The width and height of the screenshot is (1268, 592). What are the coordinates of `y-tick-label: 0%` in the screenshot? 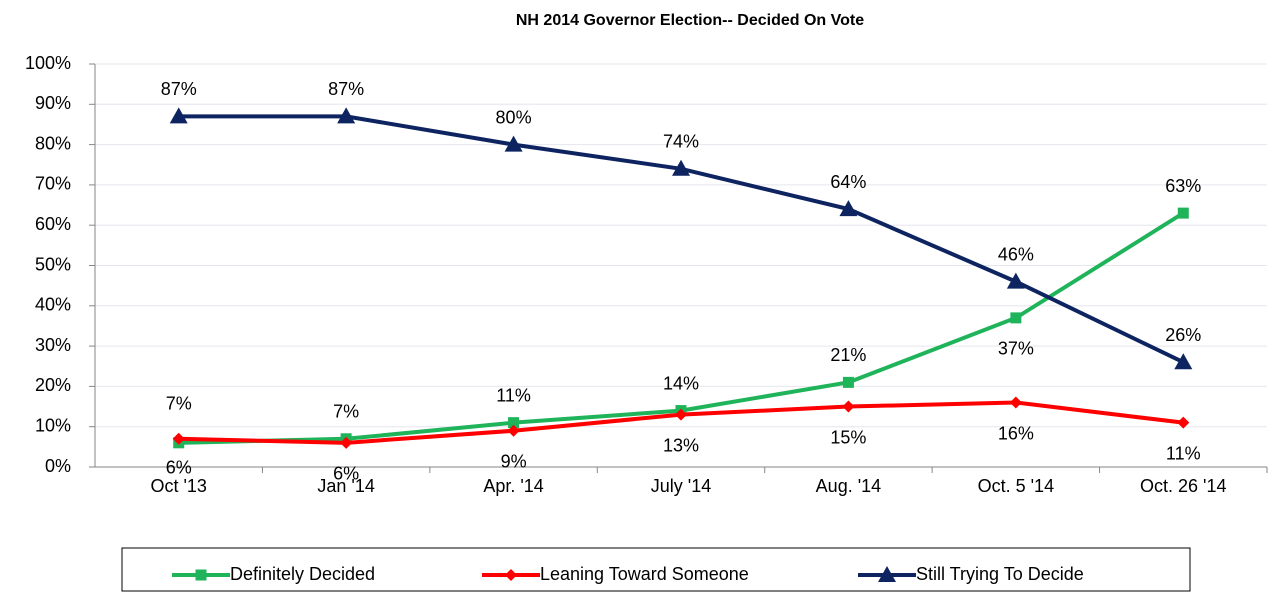 It's located at (58, 466).